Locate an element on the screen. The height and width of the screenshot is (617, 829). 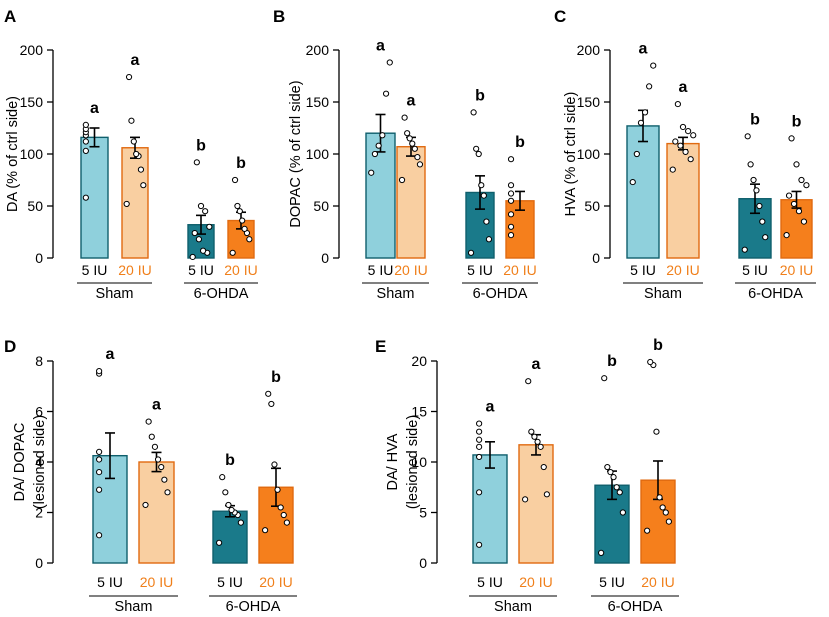
panel-letter: D is located at coordinates (10, 346).